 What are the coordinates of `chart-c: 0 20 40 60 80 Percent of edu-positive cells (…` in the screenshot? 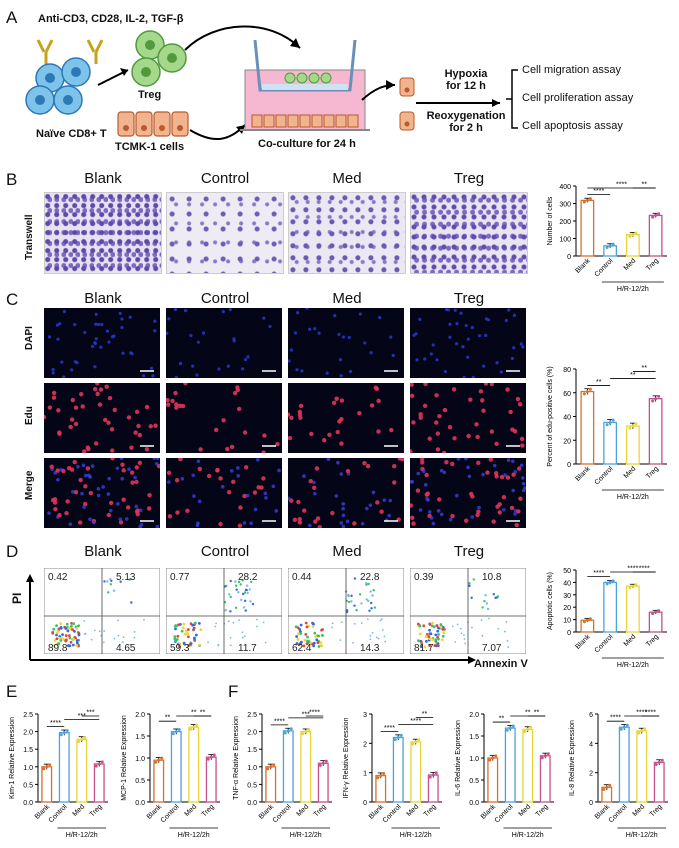 It's located at (607, 432).